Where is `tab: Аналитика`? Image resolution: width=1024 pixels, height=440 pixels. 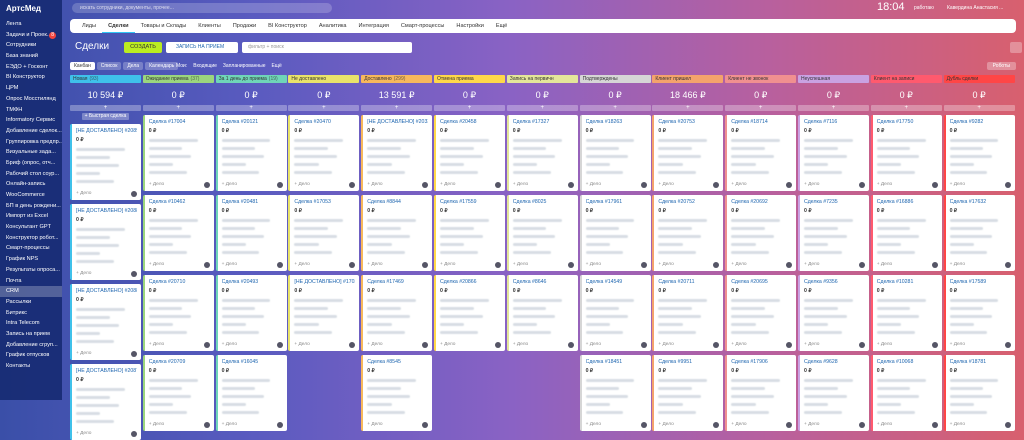 tab: Аналитика is located at coordinates (332, 26).